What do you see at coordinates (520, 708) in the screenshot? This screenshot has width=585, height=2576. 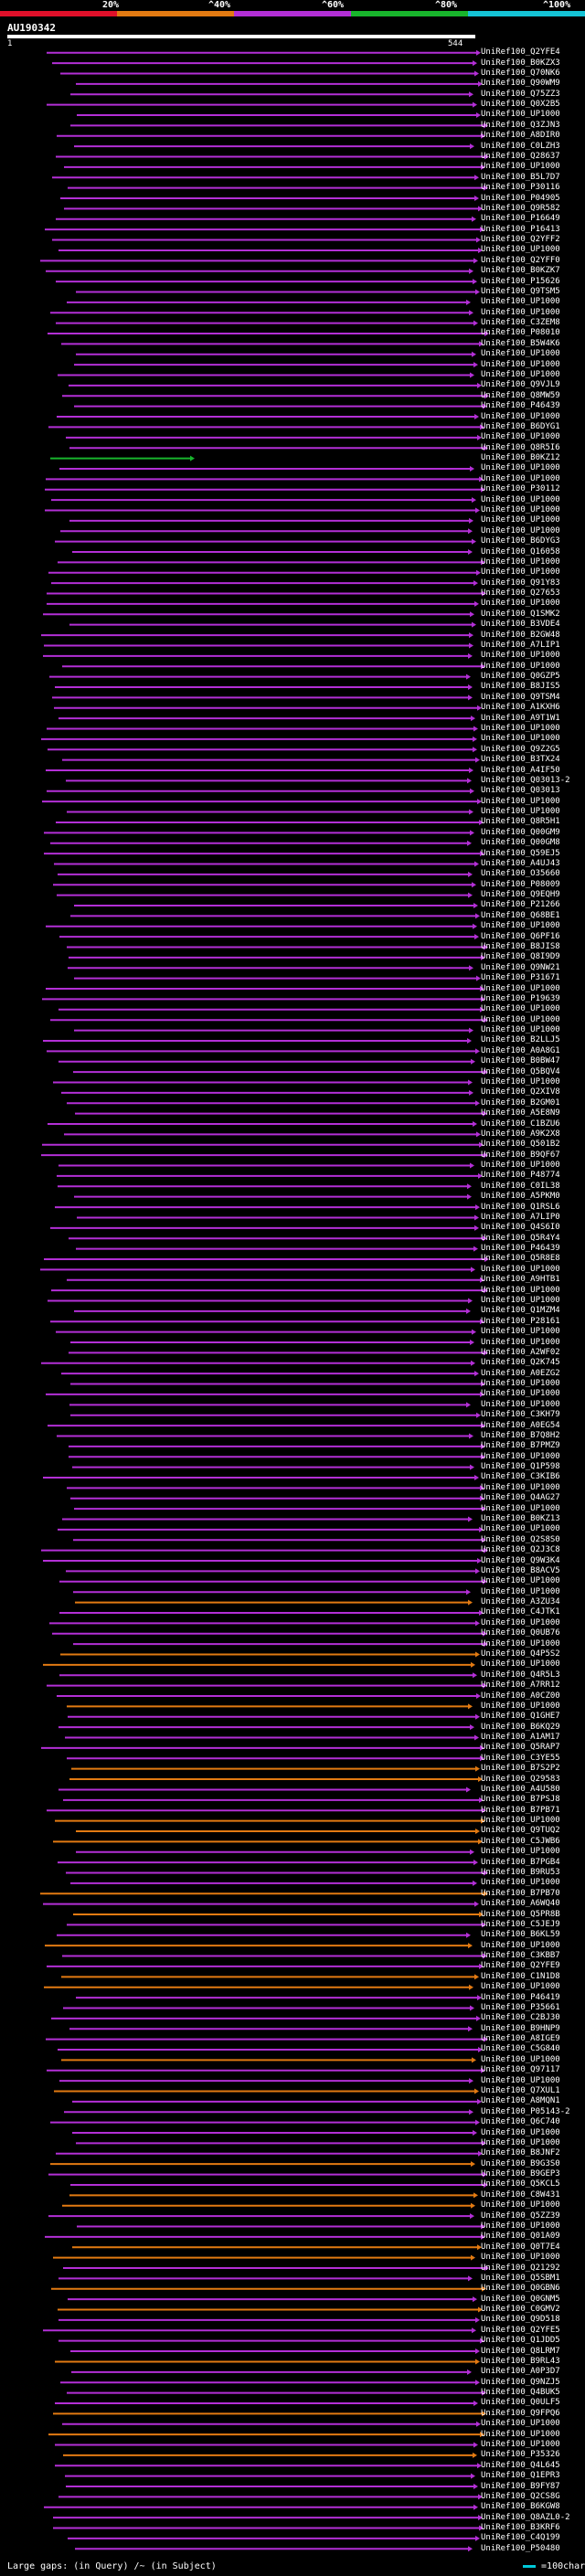 I see `hit-label: UniRef100_A1KXH6` at bounding box center [520, 708].